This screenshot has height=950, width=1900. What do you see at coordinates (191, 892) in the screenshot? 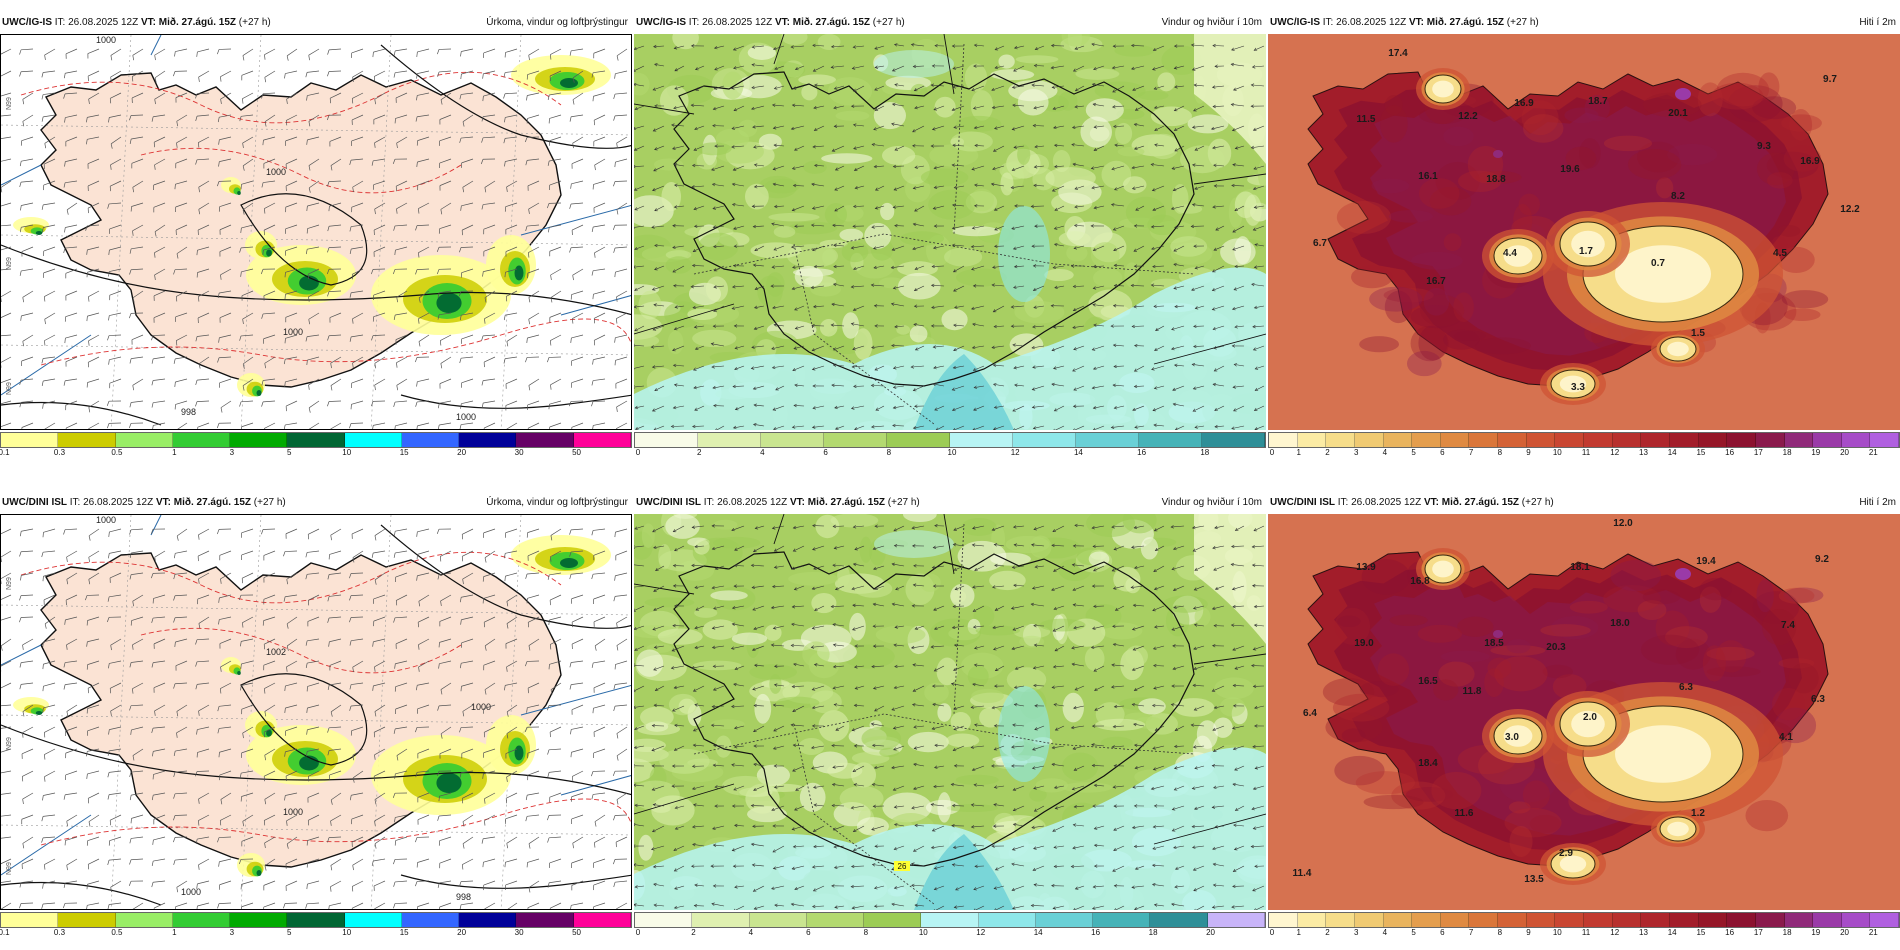
I see `isobar-label: 1000` at bounding box center [191, 892].